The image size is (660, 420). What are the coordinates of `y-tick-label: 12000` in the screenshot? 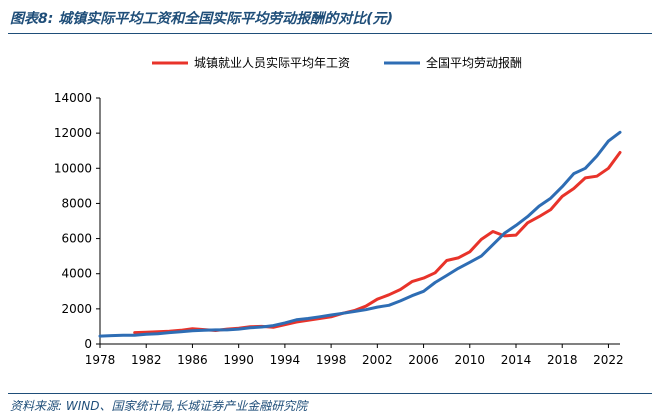 It's located at (73, 133).